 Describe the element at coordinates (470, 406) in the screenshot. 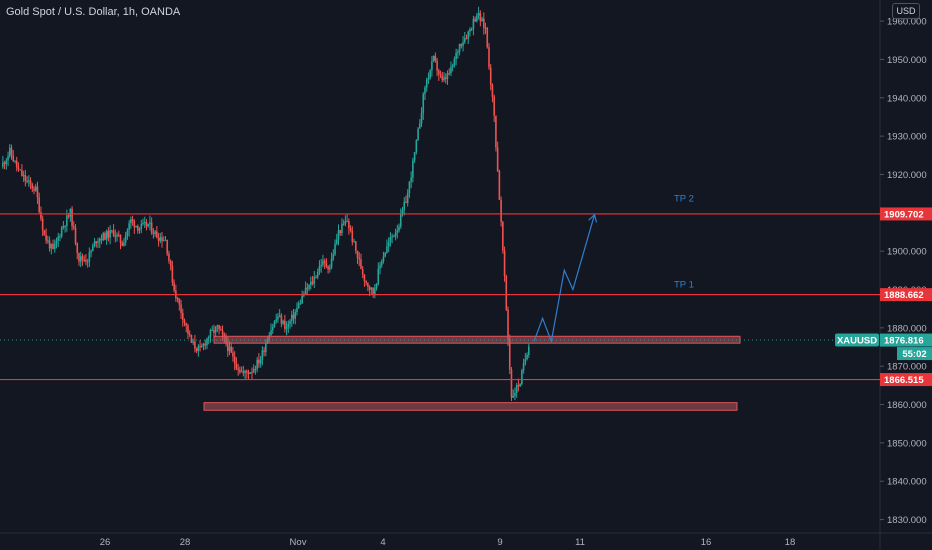

I see `support-zone-box` at that location.